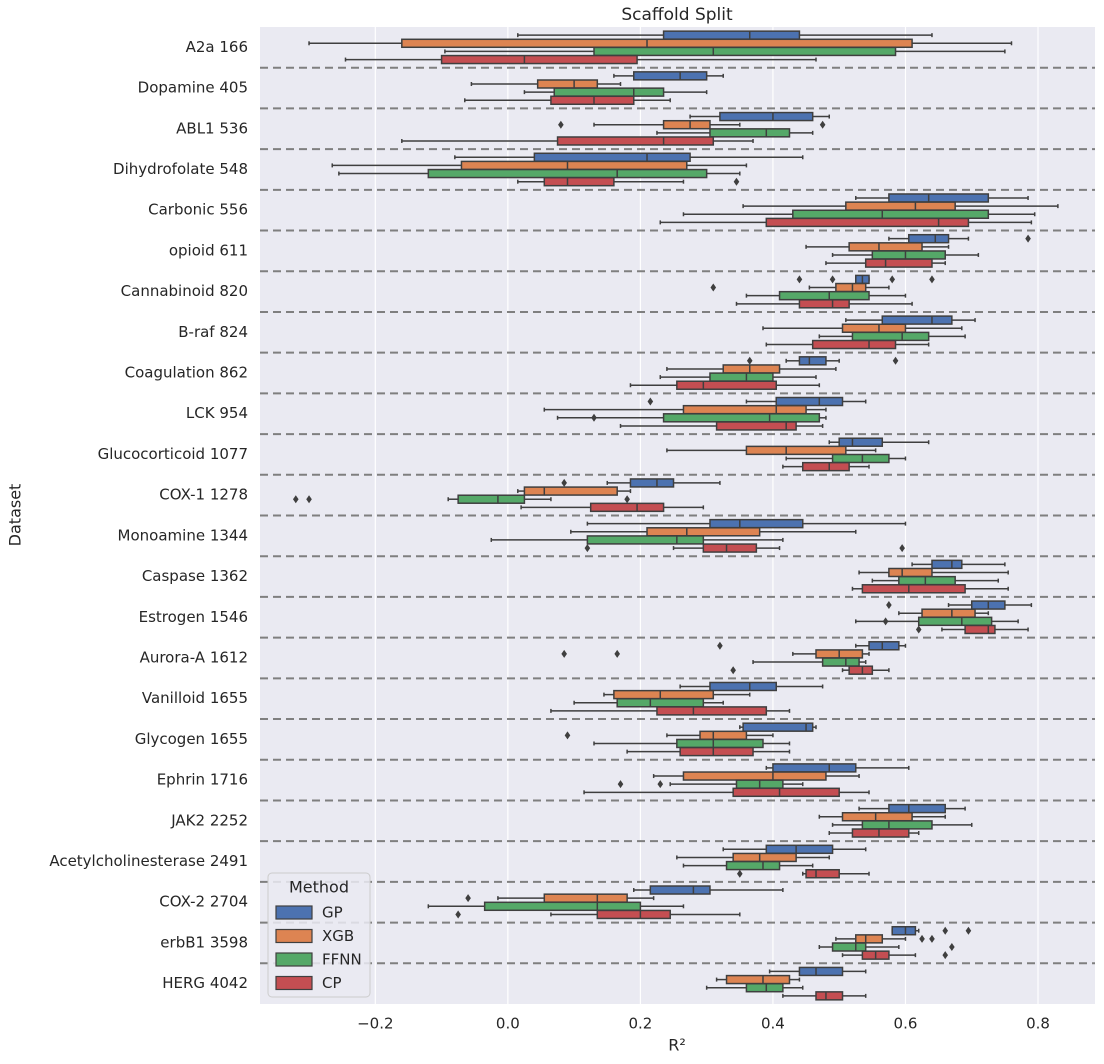 This screenshot has width=1104, height=1064. I want to click on legend-label: FFNN, so click(342, 960).